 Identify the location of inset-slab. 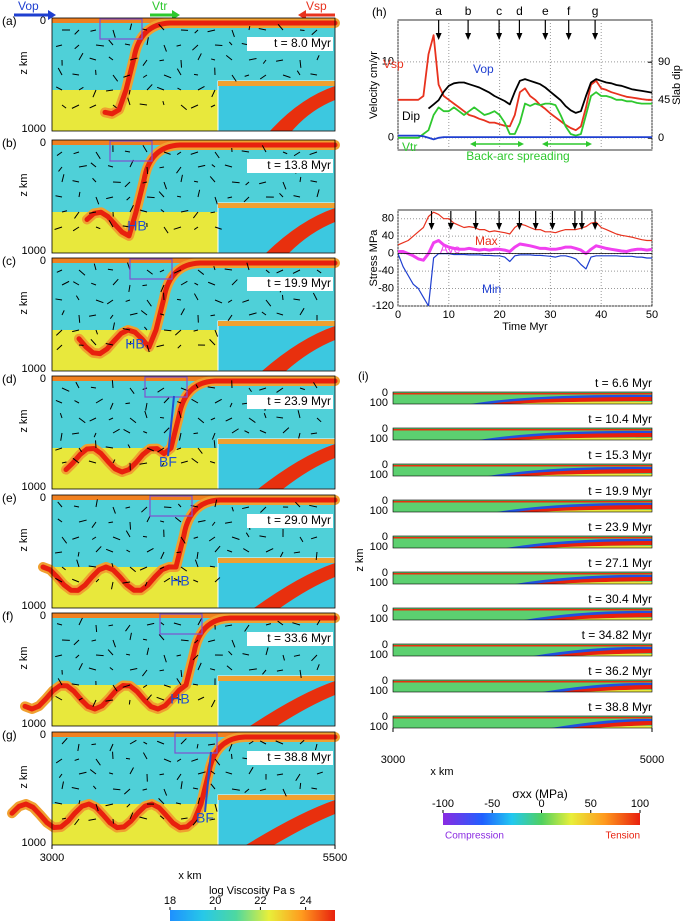
(302, 108).